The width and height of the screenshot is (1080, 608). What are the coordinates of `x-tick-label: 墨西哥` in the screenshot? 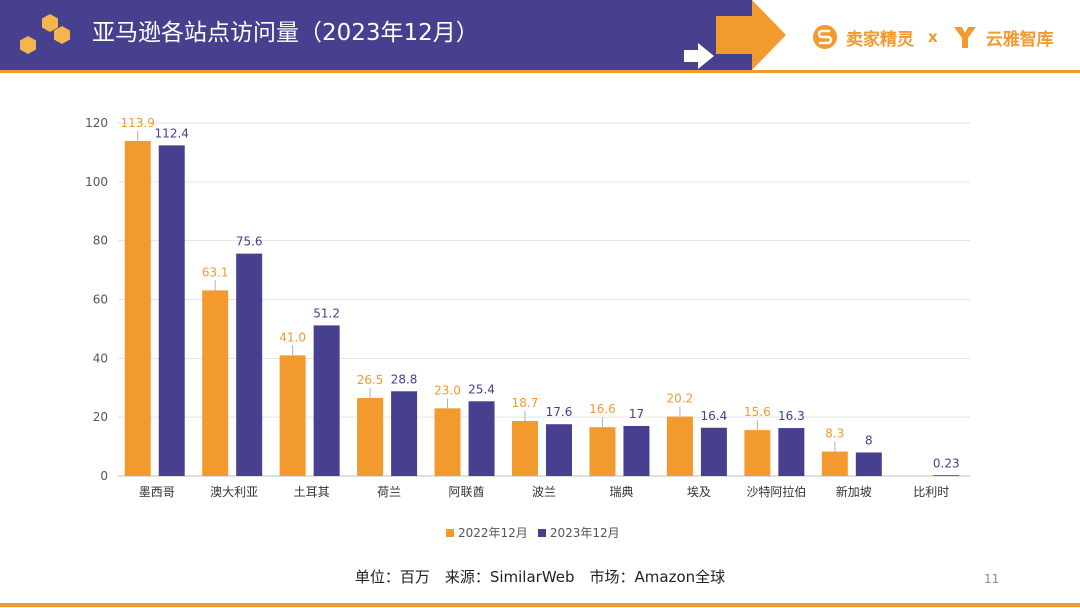 It's located at (157, 492).